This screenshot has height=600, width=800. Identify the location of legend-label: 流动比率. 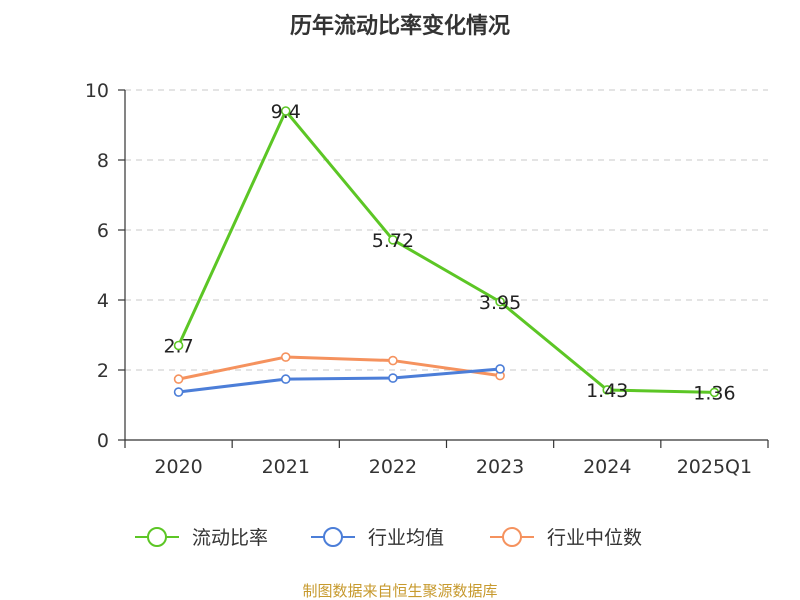
(230, 538).